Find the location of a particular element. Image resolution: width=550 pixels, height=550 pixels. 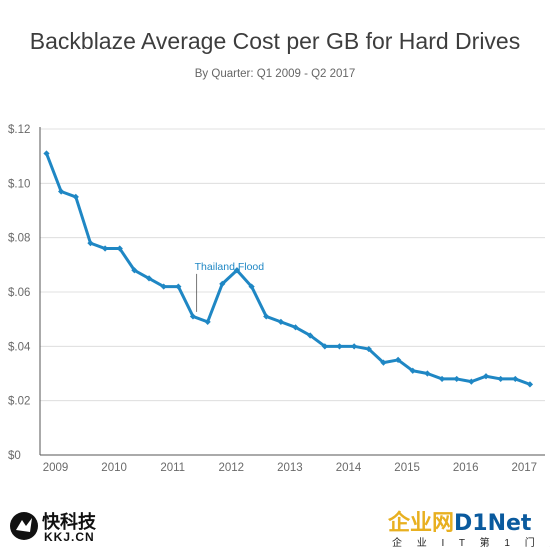

d1net-sub: 企 业 I T 第 1 门 户 is located at coordinates (471, 543).